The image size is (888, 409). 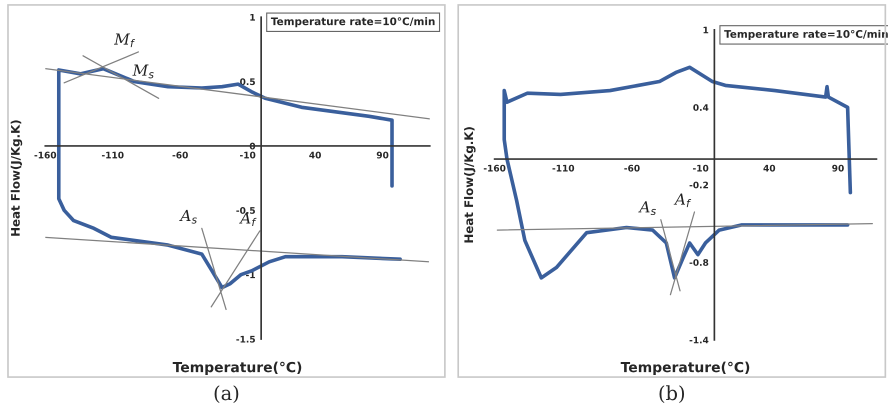 I want to click on y-tick-label: -0.2, so click(x=699, y=185).